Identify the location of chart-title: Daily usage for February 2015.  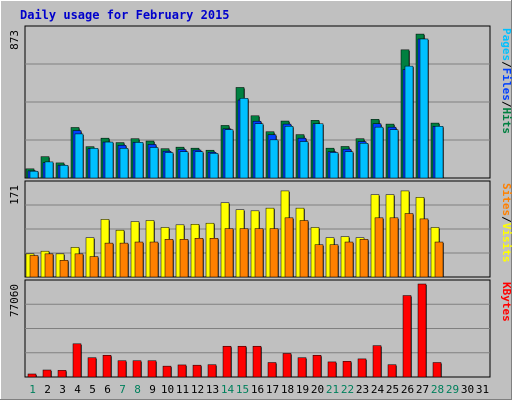
(125, 15).